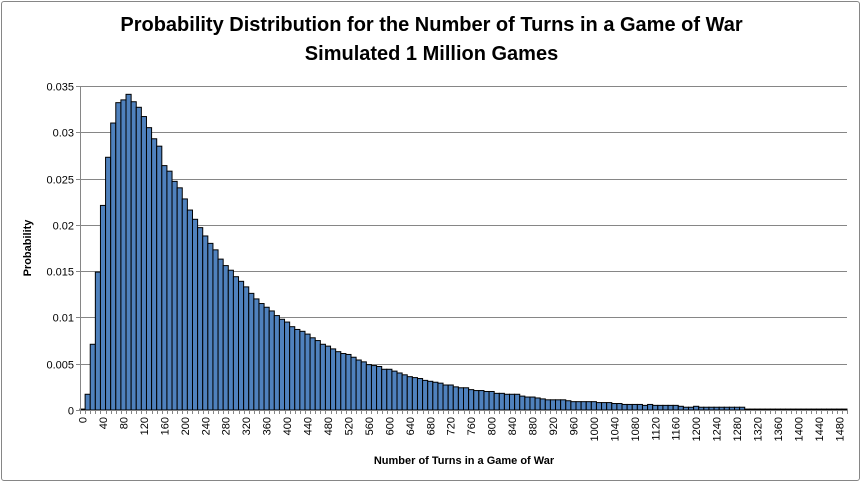 Image resolution: width=863 pixels, height=484 pixels. I want to click on x-tick-label: 1080, so click(636, 429).